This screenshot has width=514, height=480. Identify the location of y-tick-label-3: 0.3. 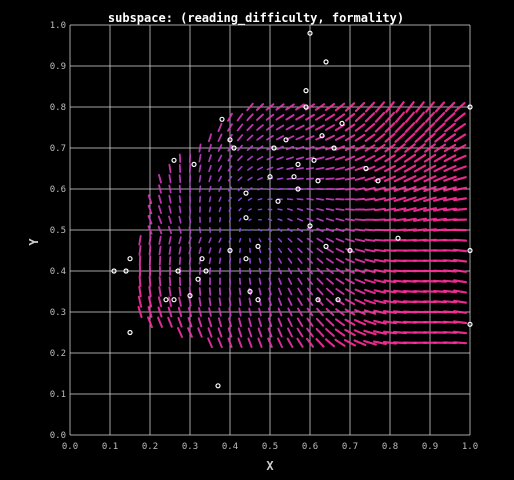
(58, 313).